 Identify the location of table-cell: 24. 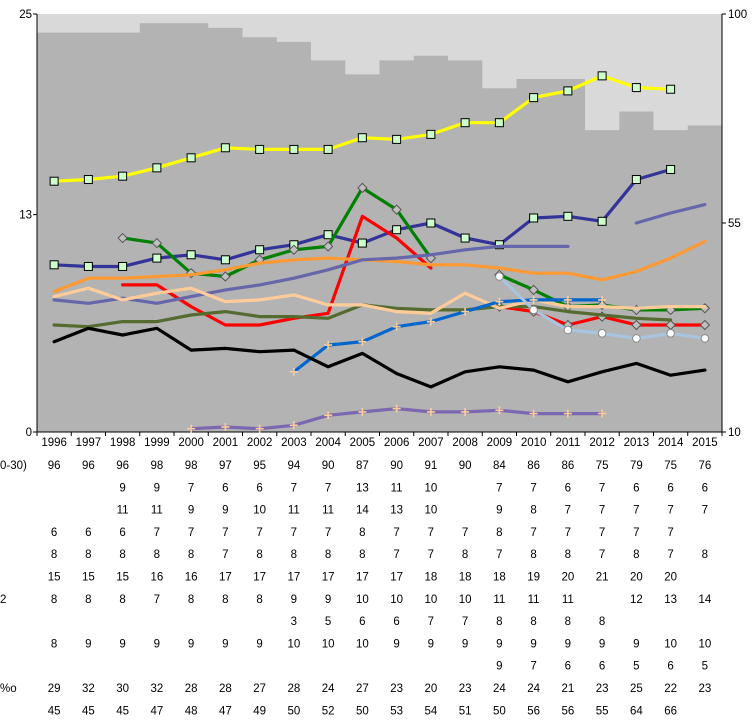
(499, 689).